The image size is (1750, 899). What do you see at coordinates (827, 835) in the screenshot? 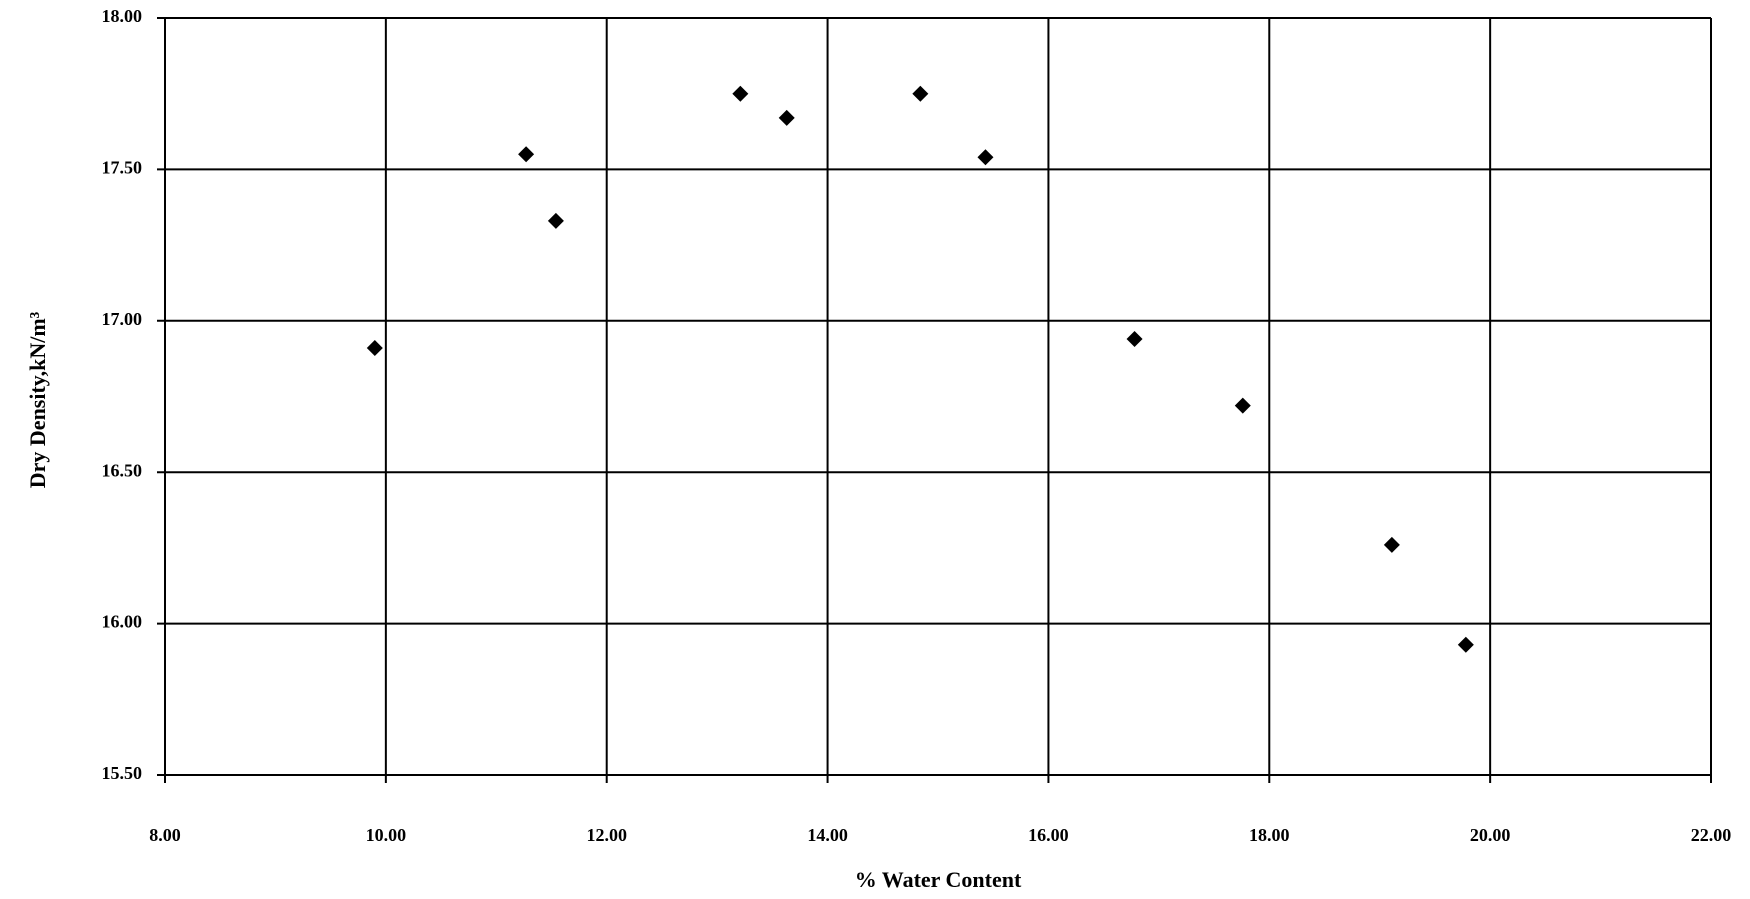
I see `x-tick-label: 14.00` at bounding box center [827, 835].